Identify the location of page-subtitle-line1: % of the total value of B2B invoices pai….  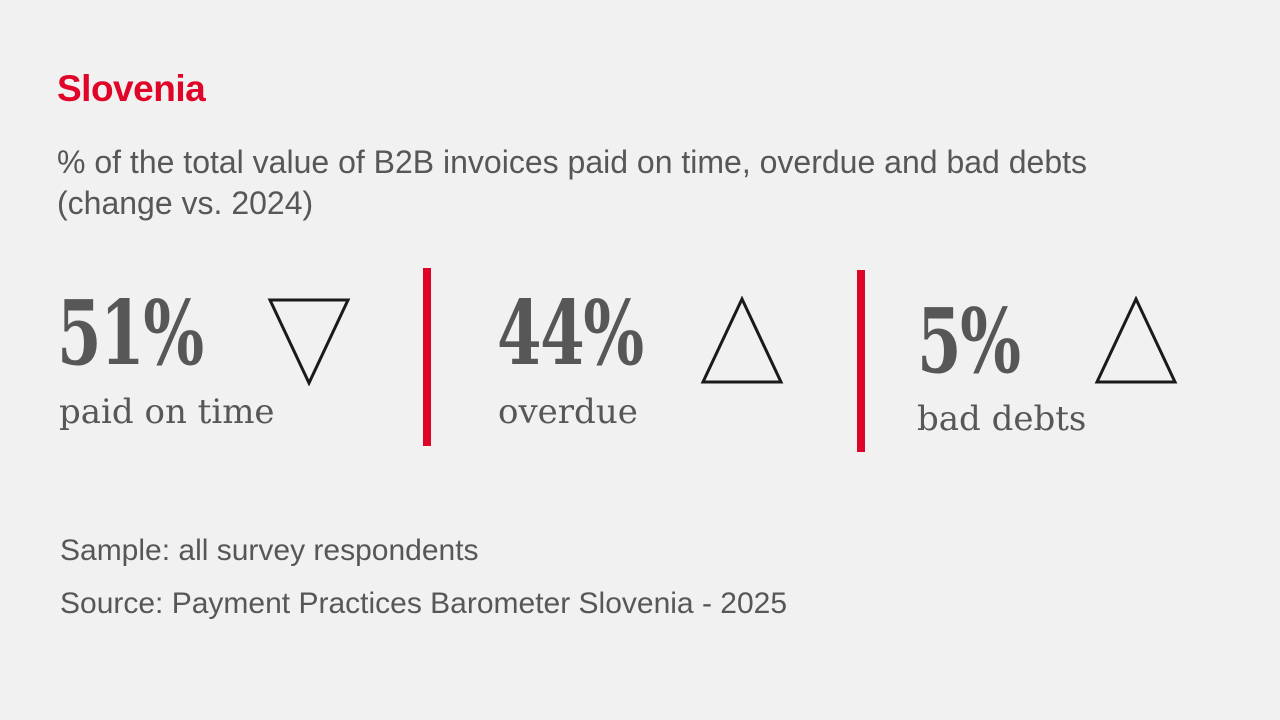
(572, 162).